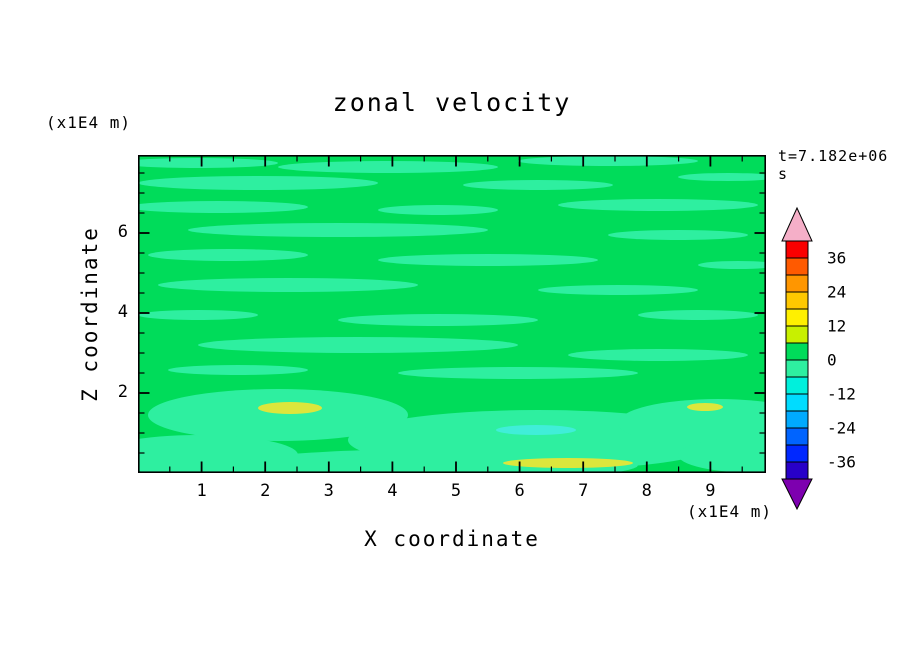 The width and height of the screenshot is (904, 654). Describe the element at coordinates (452, 102) in the screenshot. I see `chart-title: zonal velocity` at that location.